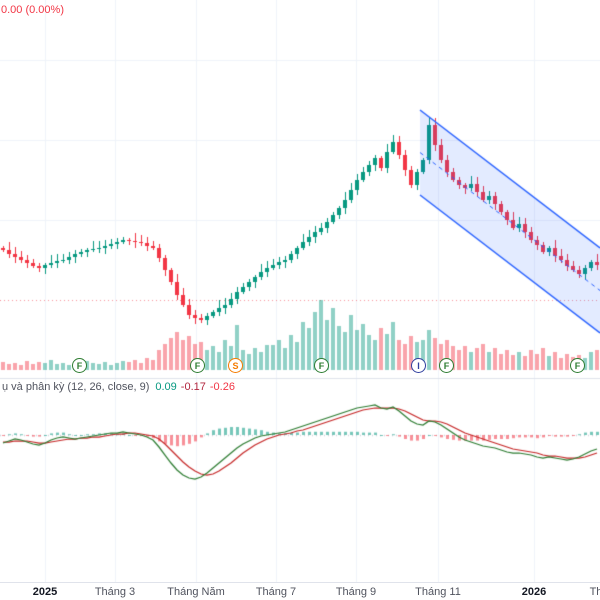 The width and height of the screenshot is (600, 600). Describe the element at coordinates (438, 592) in the screenshot. I see `time-axis-label: Tháng 11` at that location.